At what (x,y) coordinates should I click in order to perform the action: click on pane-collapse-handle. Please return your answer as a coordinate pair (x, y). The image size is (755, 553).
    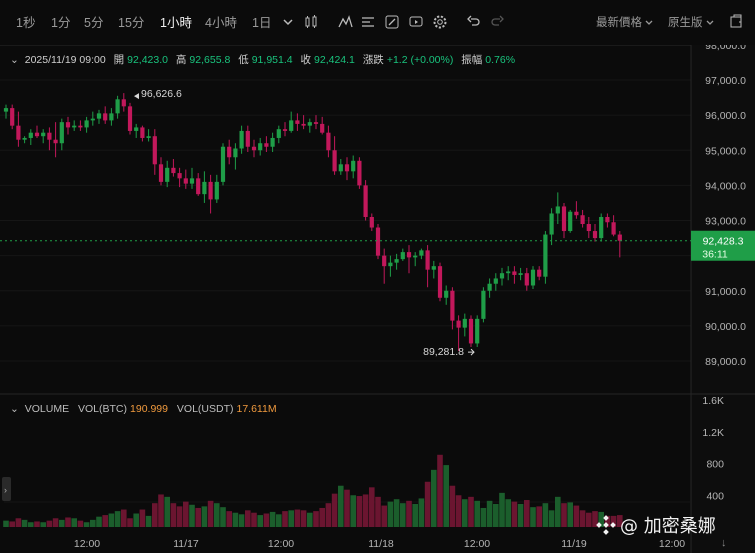
    Looking at the image, I should click on (6, 489).